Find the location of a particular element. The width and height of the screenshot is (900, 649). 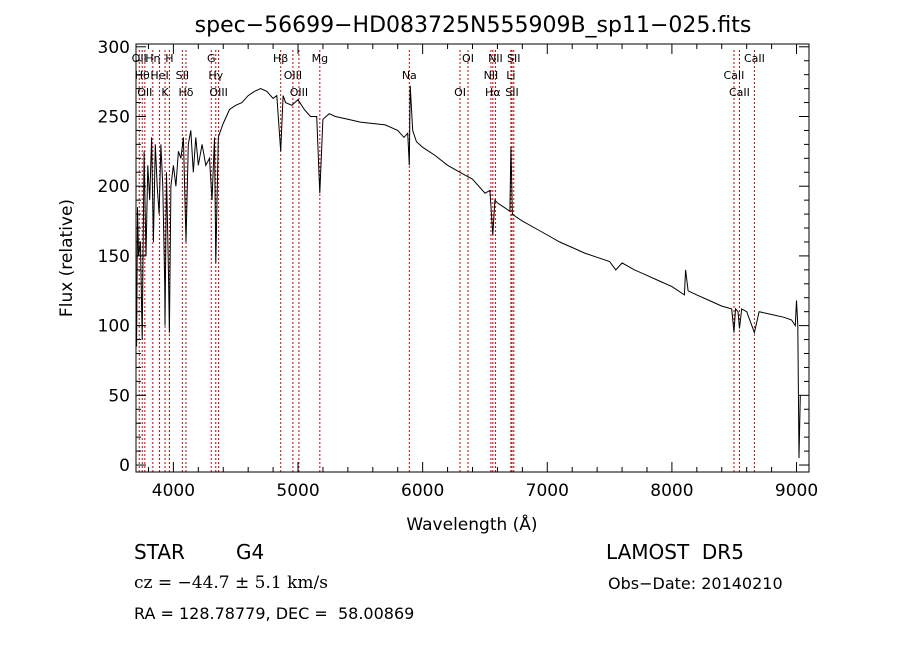

line-marker-label: Hγ is located at coordinates (215, 75).